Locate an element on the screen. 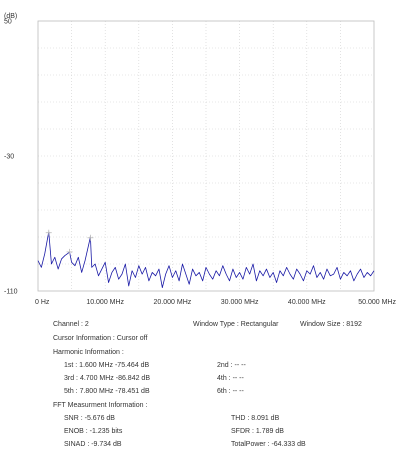 The image size is (400, 467). harmonic-6th: 6th : -- -- is located at coordinates (230, 391).